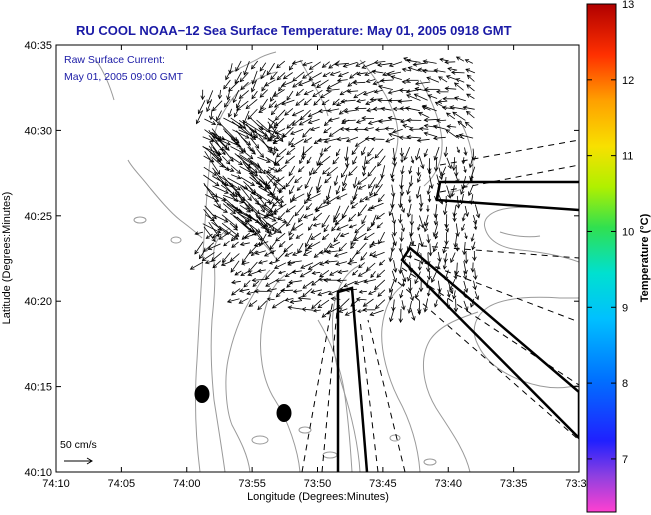  What do you see at coordinates (78, 445) in the screenshot?
I see `scale-label: 50 cm/s` at bounding box center [78, 445].